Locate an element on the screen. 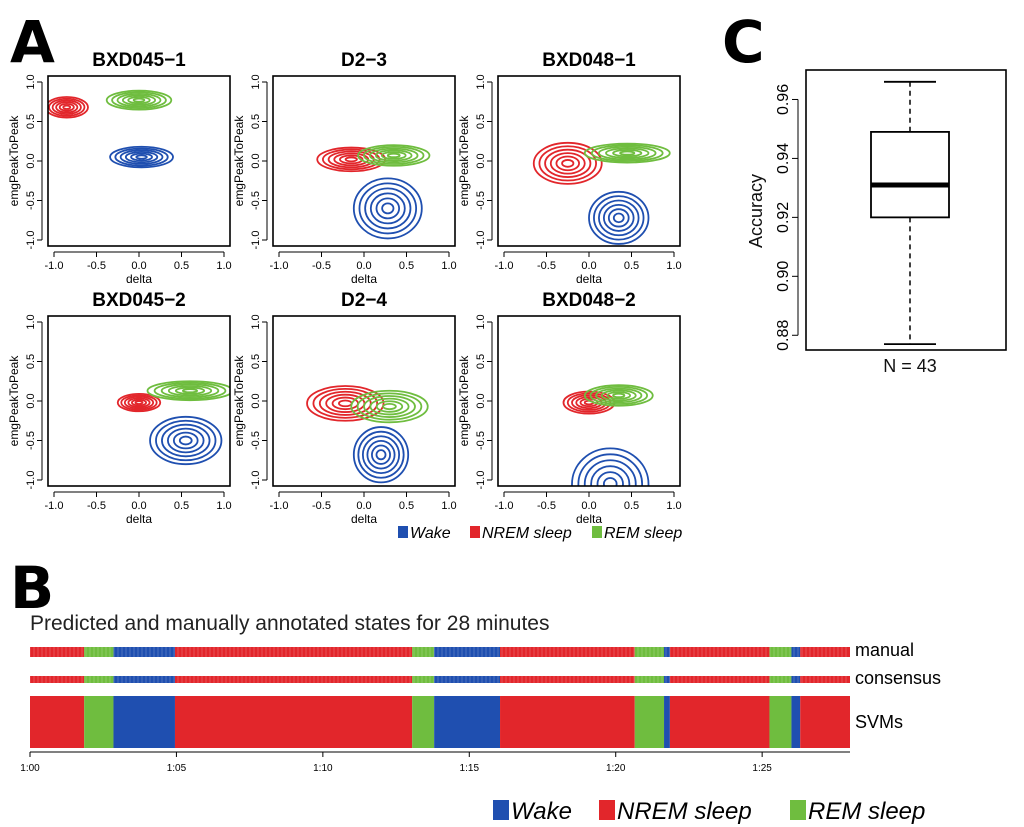 Image resolution: width=1024 pixels, height=827 pixels. panel-a-legend: Wake NREM sleep REM sleep is located at coordinates (540, 533).